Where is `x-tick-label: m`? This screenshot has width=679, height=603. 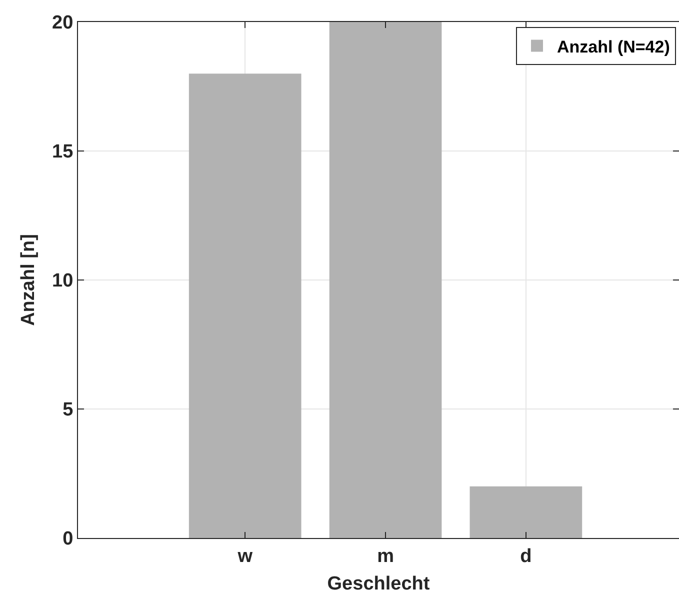
x-tick-label: m is located at coordinates (385, 556).